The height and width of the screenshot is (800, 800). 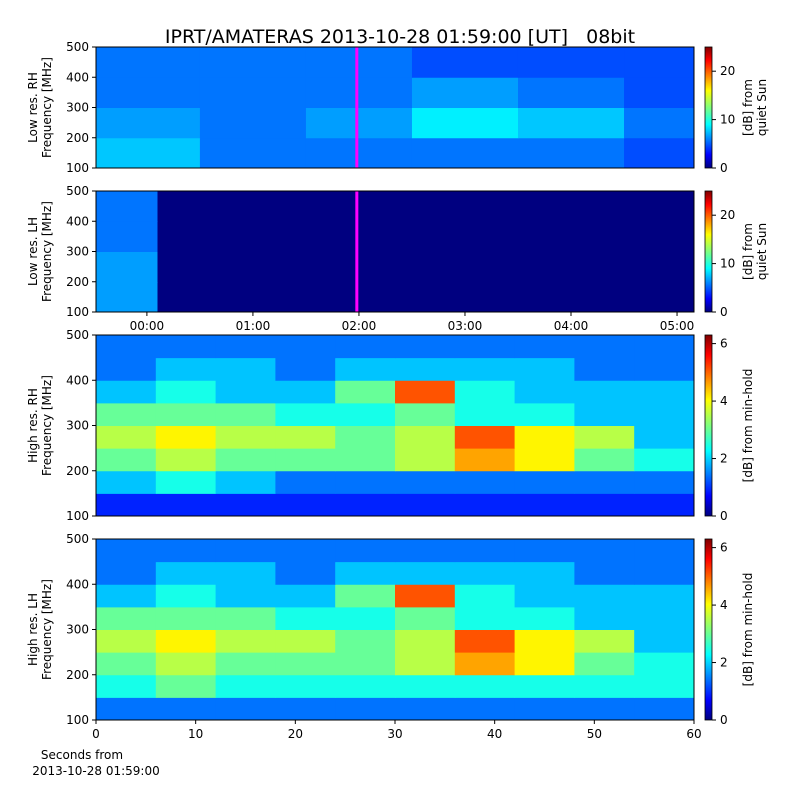 What do you see at coordinates (77, 584) in the screenshot?
I see `y-tick-label: 400` at bounding box center [77, 584].